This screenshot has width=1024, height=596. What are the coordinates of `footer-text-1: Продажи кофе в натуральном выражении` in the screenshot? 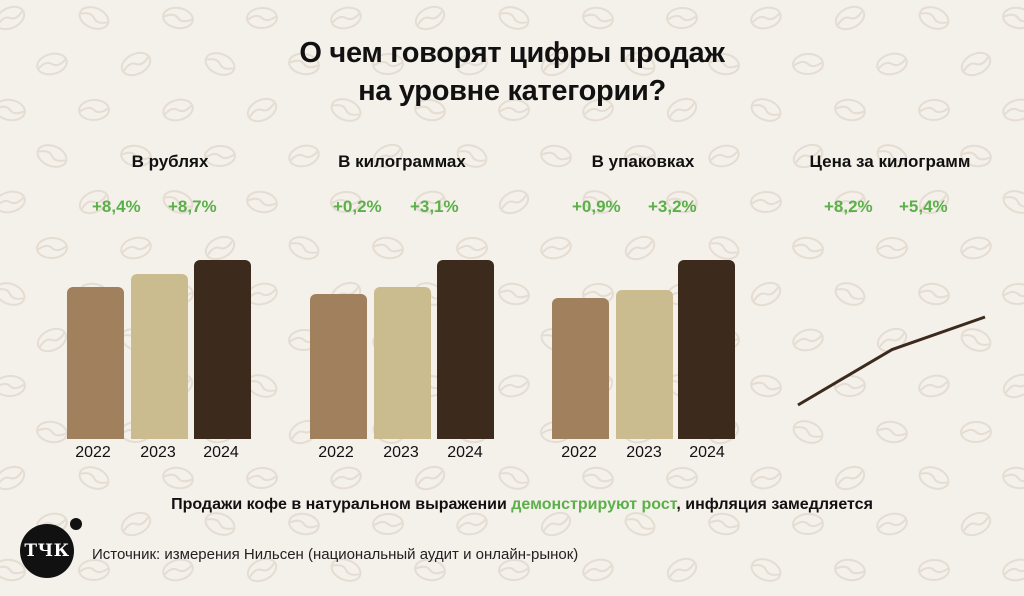 It's located at (341, 504).